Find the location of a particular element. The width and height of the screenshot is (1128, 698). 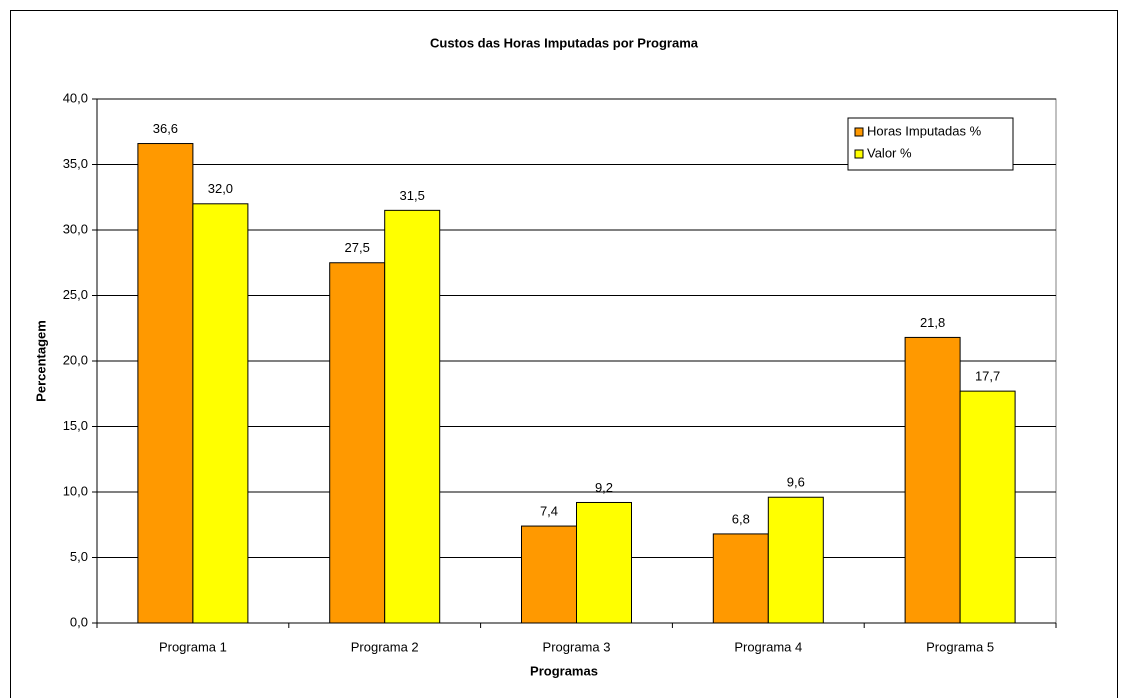

legend-label: Horas Imputadas % is located at coordinates (924, 130).